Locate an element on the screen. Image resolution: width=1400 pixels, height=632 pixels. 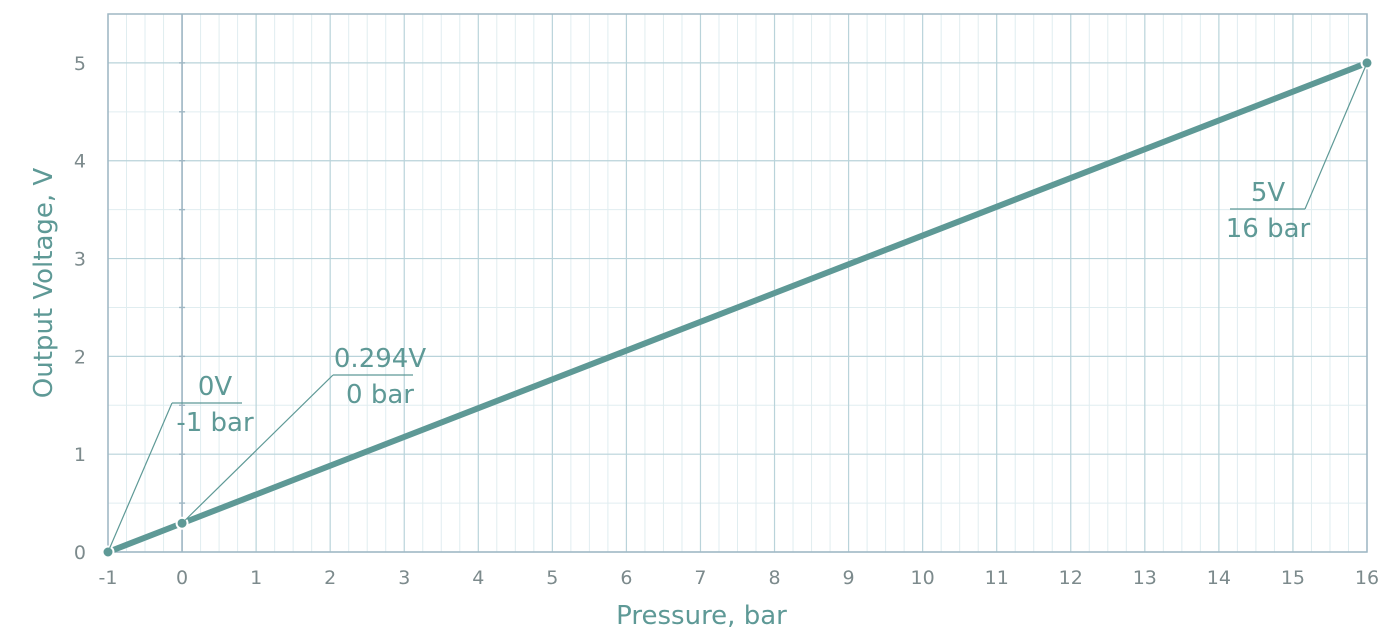
x-tick-label: 4 is located at coordinates (478, 578).